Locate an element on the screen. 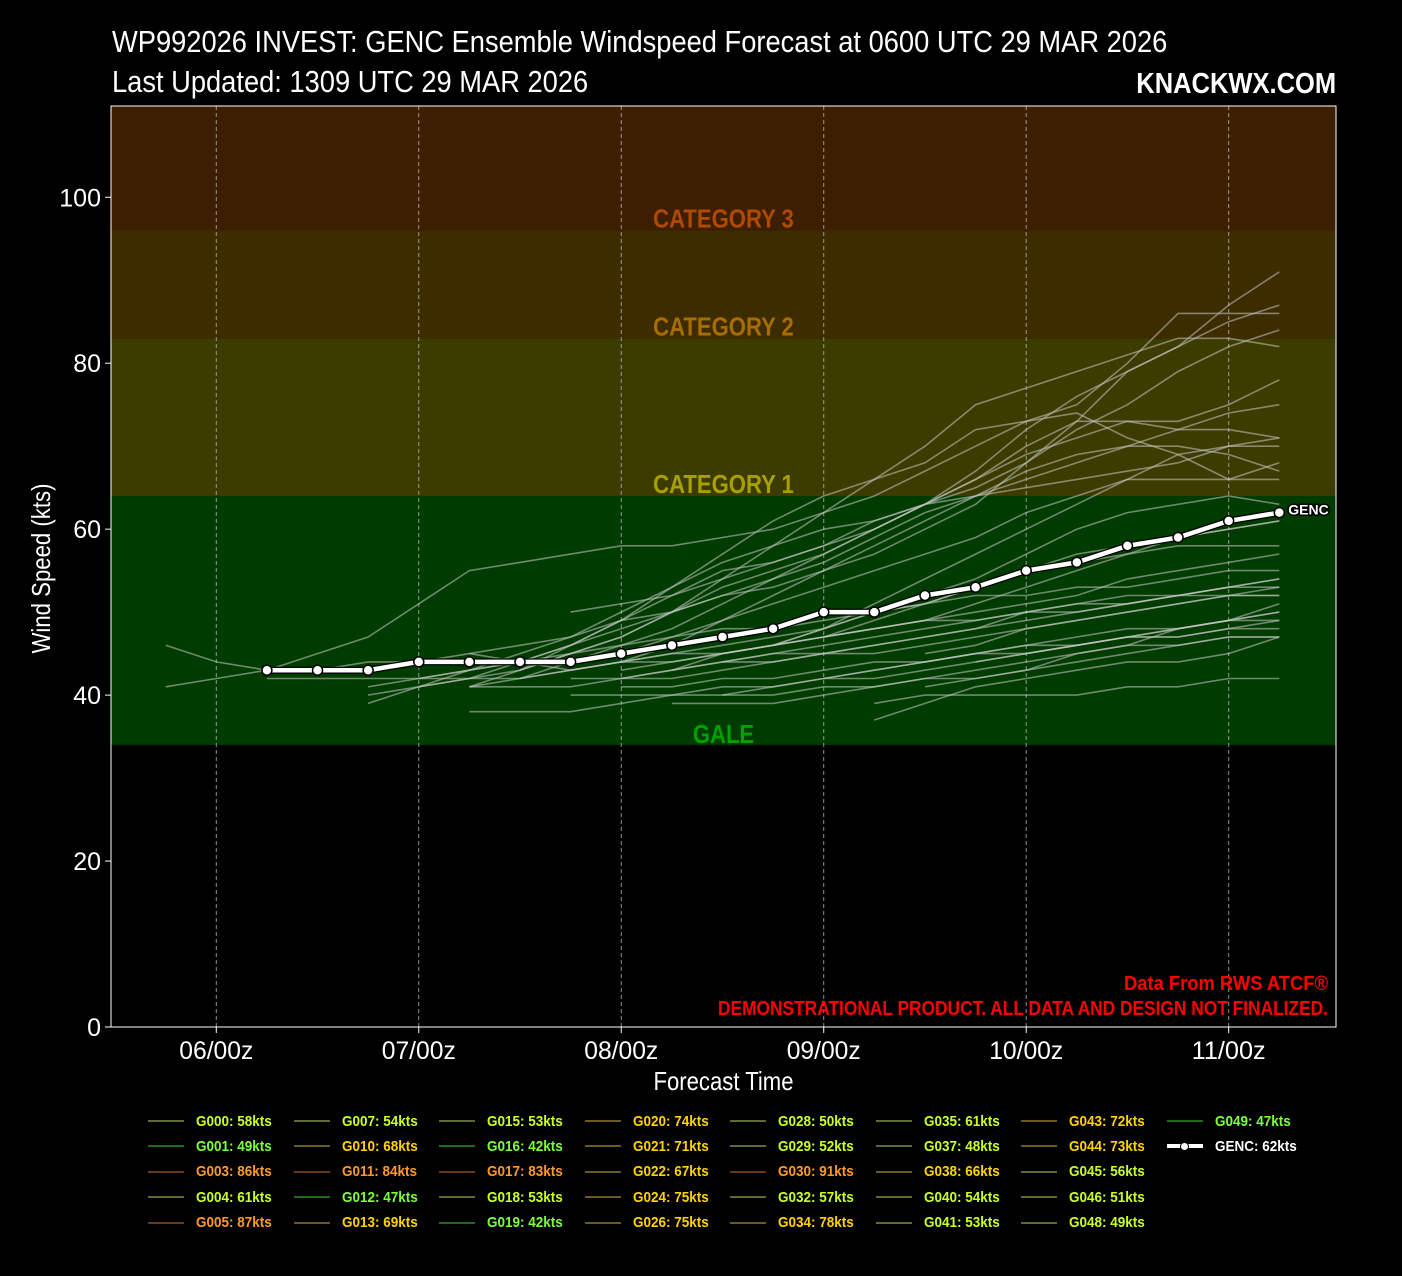 The image size is (1402, 1276). legend-label: G011: 84kts is located at coordinates (379, 1172).